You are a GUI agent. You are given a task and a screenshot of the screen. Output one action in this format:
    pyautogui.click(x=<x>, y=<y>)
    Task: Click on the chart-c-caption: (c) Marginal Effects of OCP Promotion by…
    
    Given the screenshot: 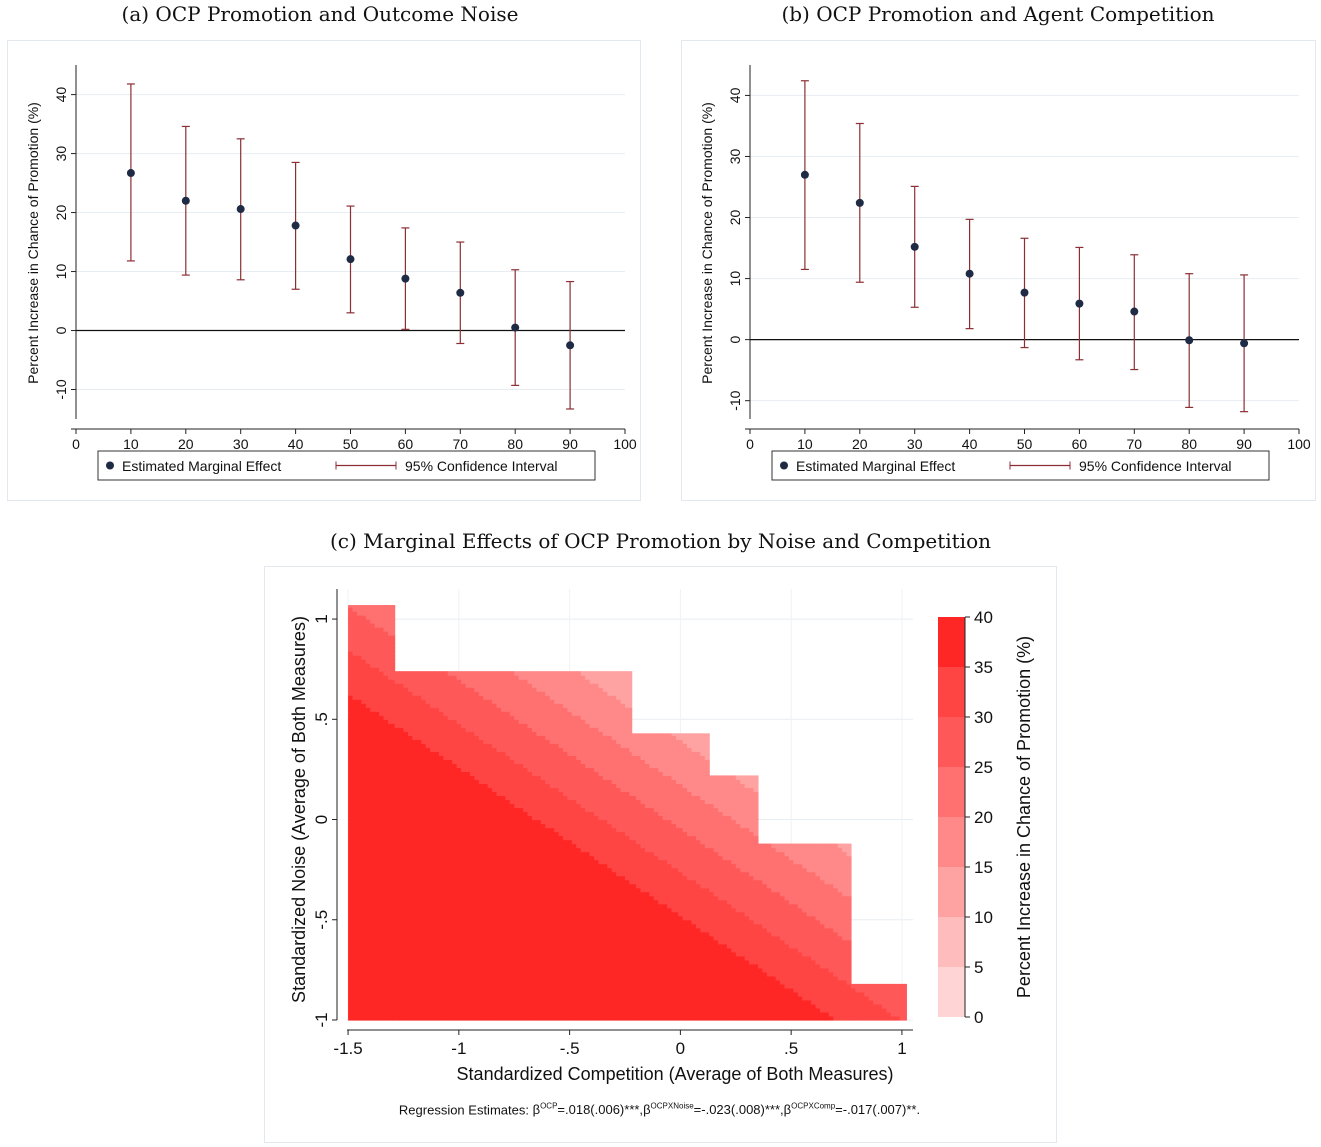 What is the action you would take?
    pyautogui.click(x=660, y=541)
    